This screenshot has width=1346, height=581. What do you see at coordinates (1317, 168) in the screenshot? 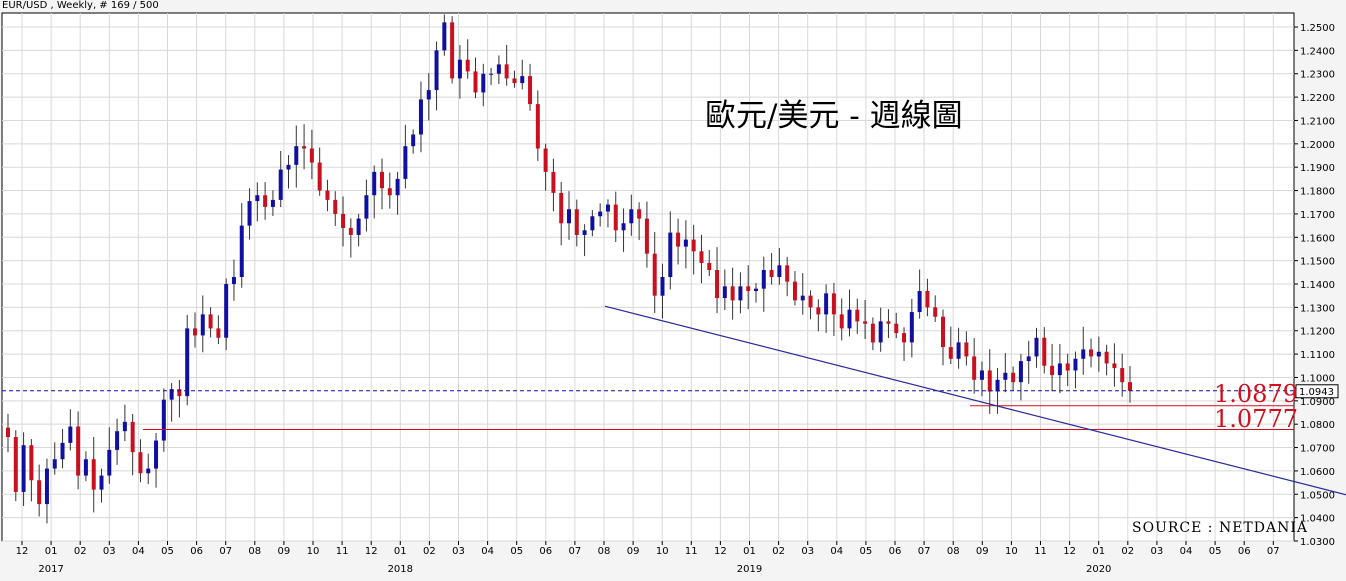
I see `y-tick-label: 1.1900` at bounding box center [1317, 168].